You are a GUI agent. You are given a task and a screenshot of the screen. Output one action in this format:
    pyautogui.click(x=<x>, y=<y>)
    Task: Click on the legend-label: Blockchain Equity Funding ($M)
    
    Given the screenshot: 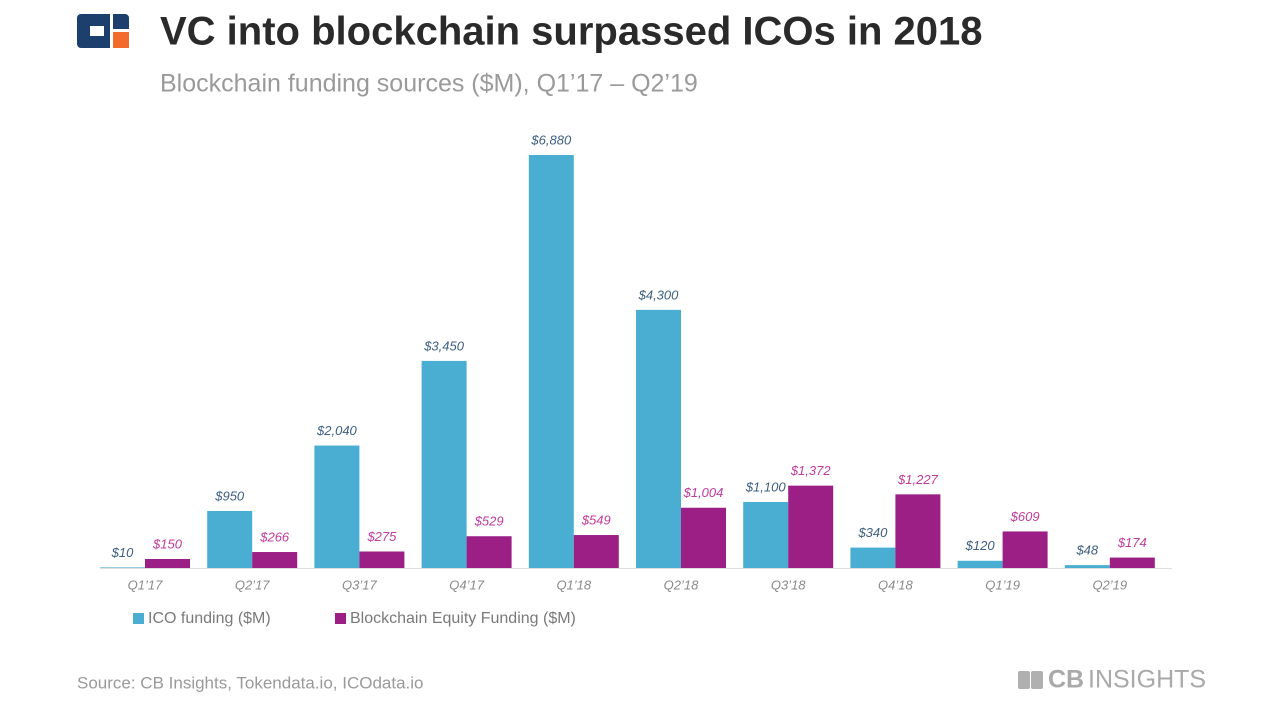 What is the action you would take?
    pyautogui.click(x=463, y=618)
    